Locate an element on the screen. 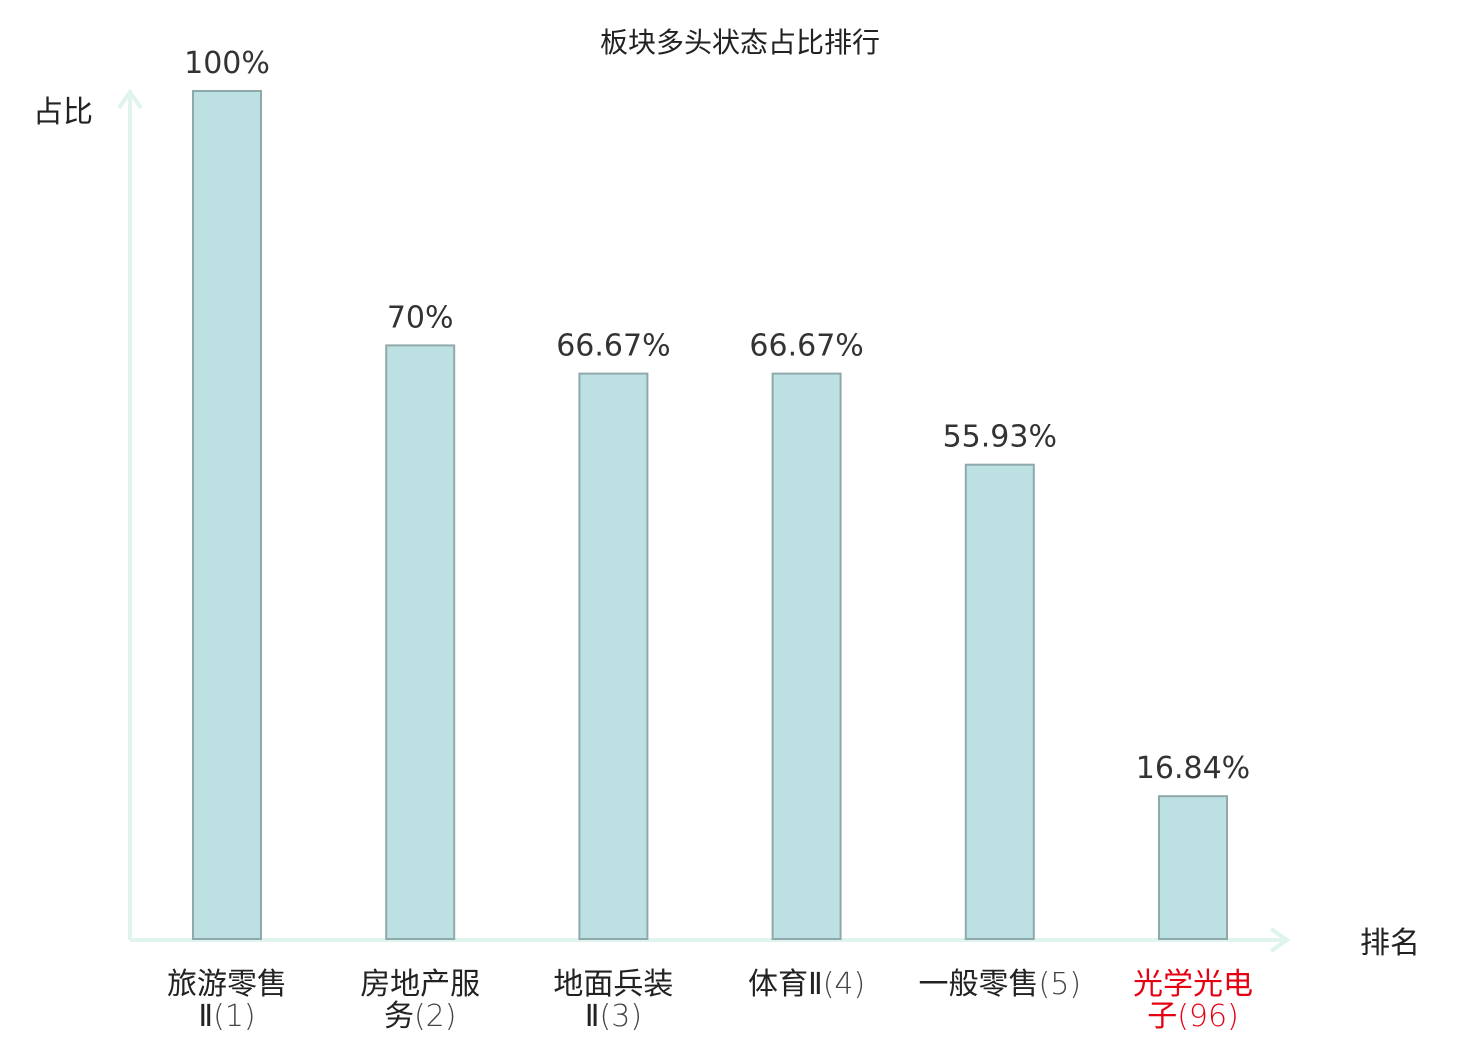 This screenshot has height=1040, width=1480. y-axis-label: 占比 is located at coordinates (63, 112).